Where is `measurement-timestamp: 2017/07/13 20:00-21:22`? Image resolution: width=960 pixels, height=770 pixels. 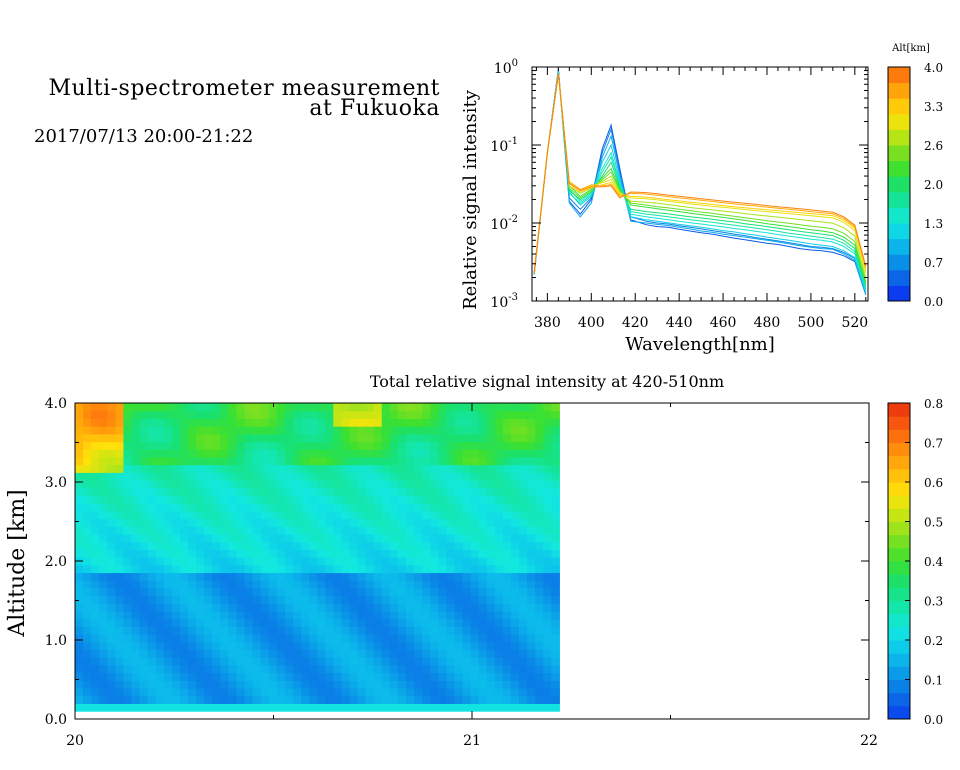
measurement-timestamp: 2017/07/13 20:00-21:22 is located at coordinates (144, 136).